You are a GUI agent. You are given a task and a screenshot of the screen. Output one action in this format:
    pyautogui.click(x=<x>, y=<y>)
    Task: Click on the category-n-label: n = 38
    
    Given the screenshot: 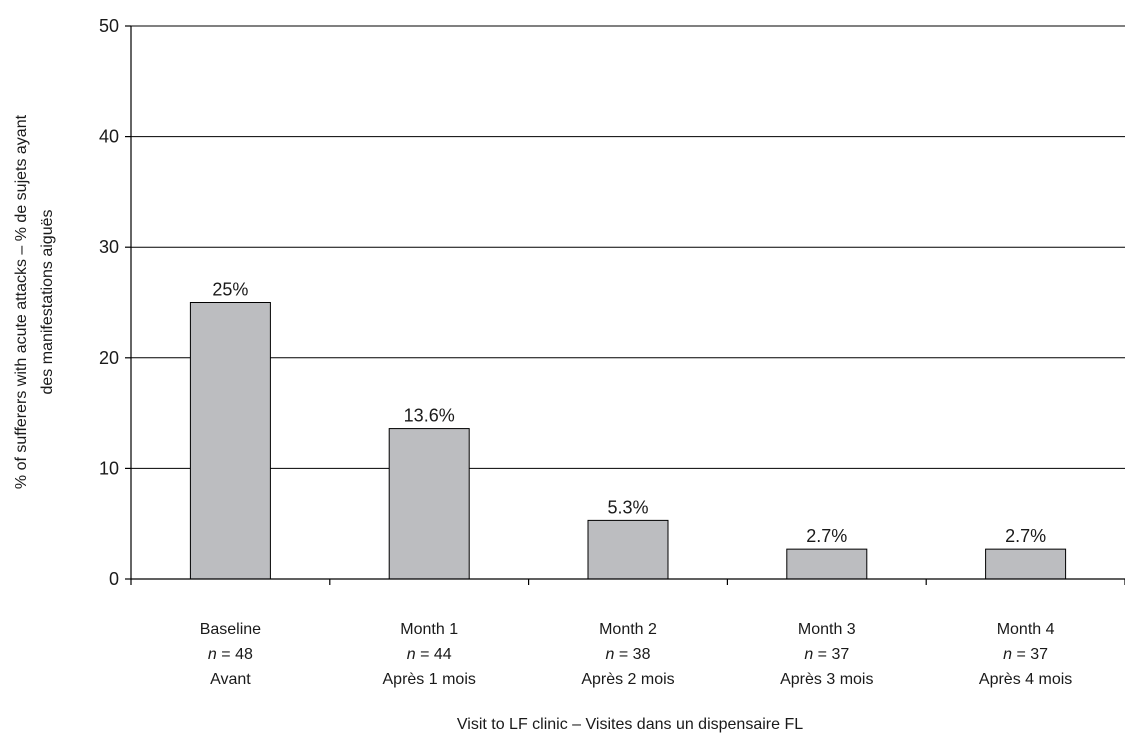 What is the action you would take?
    pyautogui.click(x=628, y=654)
    